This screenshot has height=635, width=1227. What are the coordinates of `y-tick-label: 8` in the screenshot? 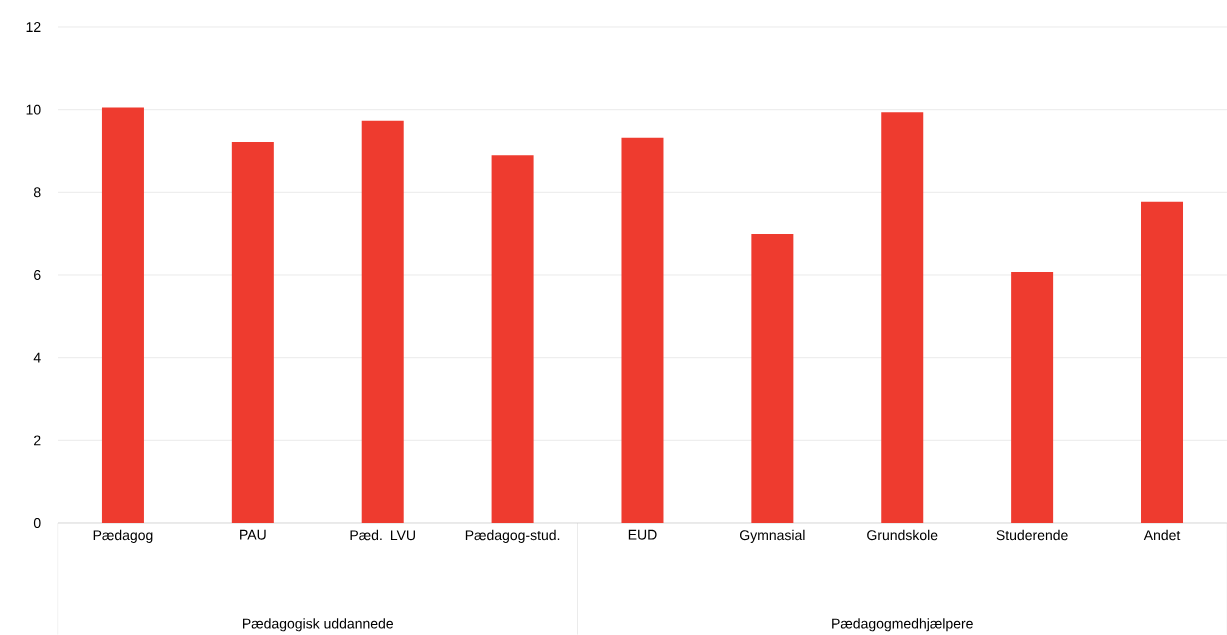 It's located at (37, 192).